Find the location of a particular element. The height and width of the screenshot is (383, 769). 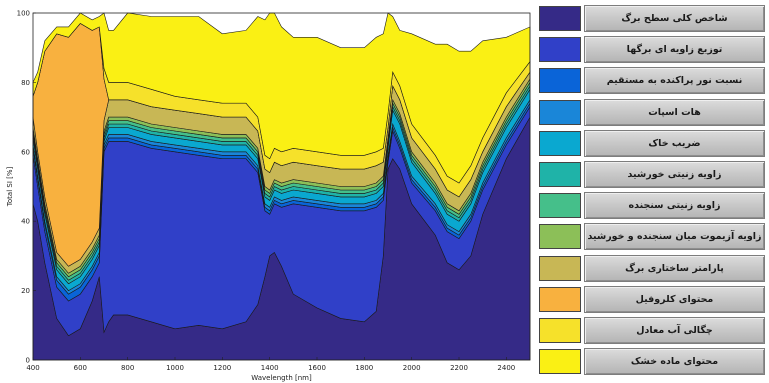

y-axis-ticks: 0 20 40 60 80 100 is located at coordinates (26, 187).